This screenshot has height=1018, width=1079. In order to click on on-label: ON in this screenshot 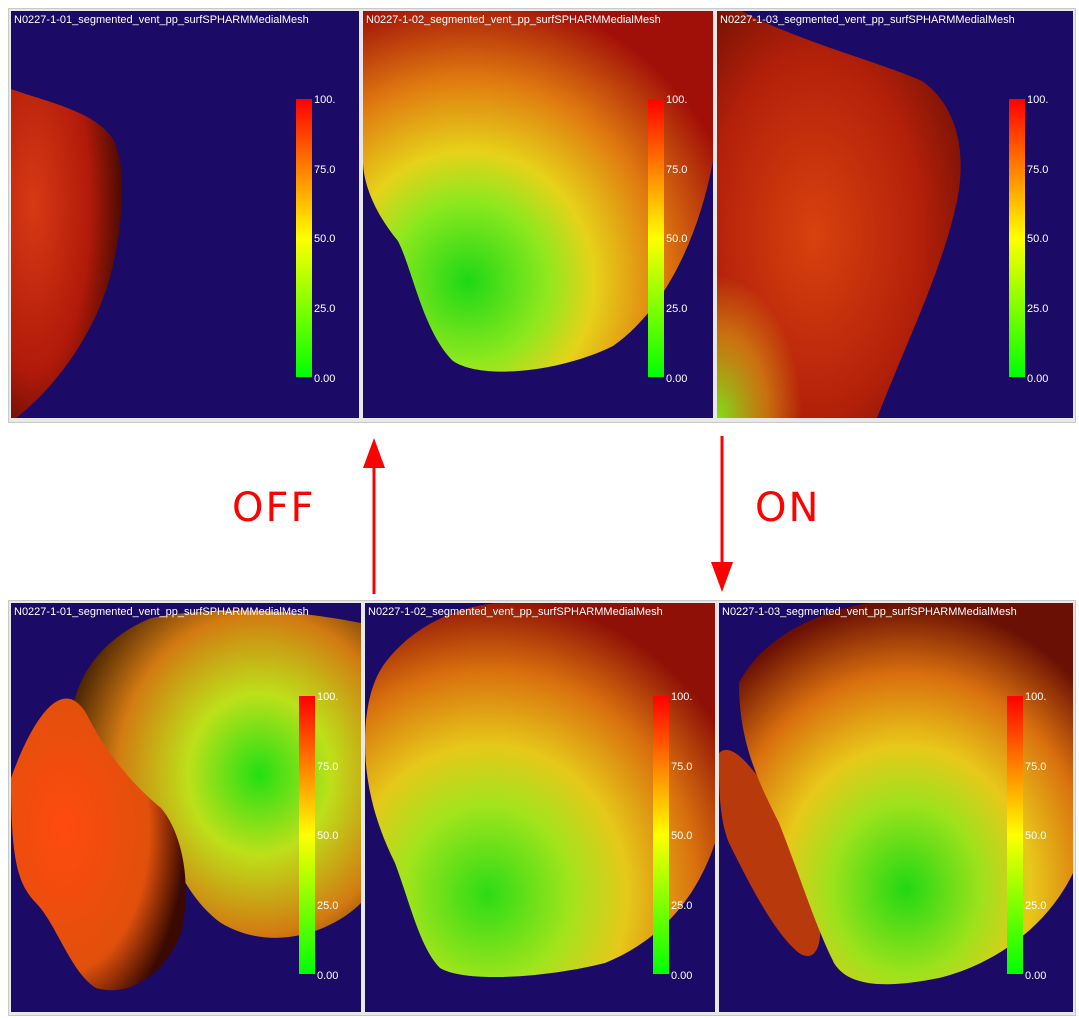, I will do `click(788, 508)`.